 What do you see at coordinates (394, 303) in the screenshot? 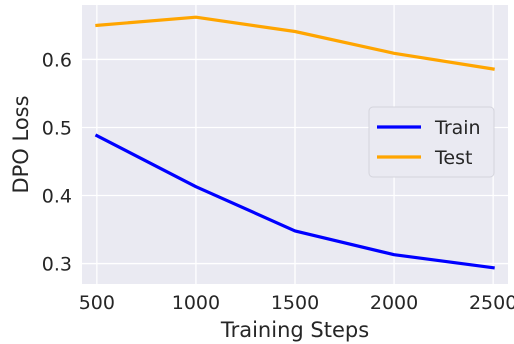
I see `x-tick-label: 2000` at bounding box center [394, 303].